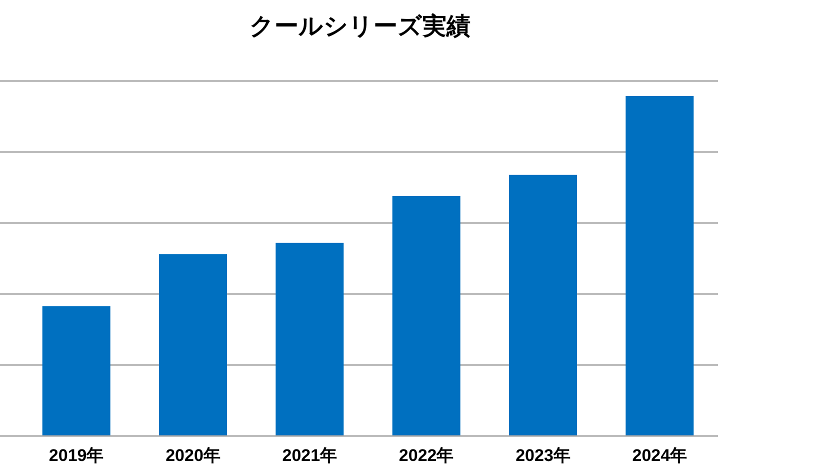 The width and height of the screenshot is (831, 476). Describe the element at coordinates (426, 455) in the screenshot. I see `x-tick-label: 2022年` at that location.